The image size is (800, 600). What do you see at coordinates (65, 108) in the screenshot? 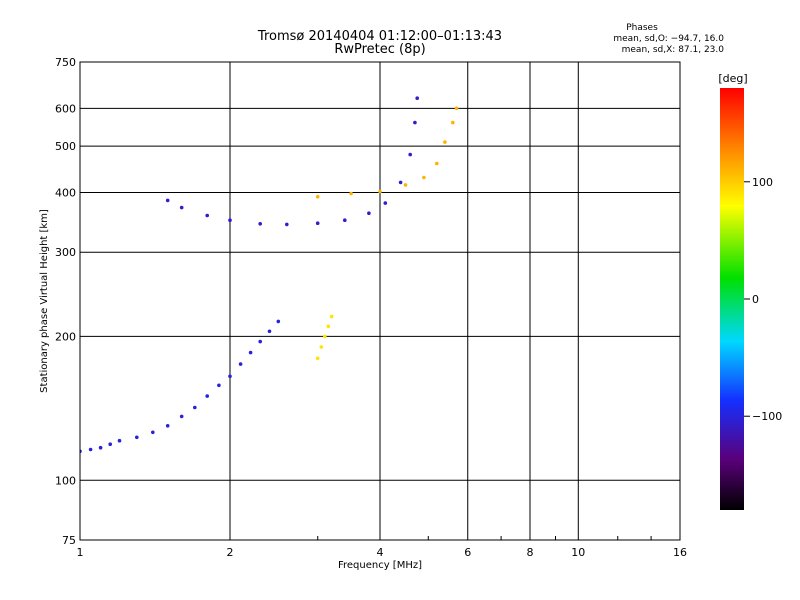
I see `y-tick-label: 600` at bounding box center [65, 108].